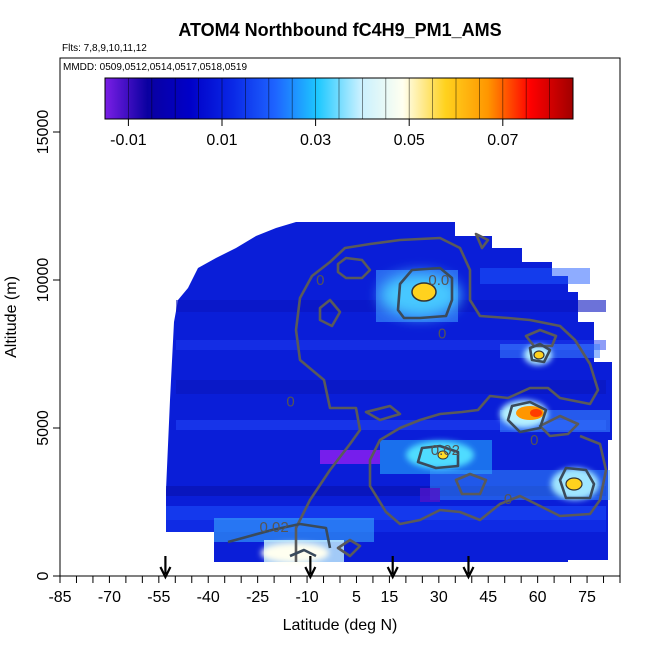  I want to click on y-tick-label: 0, so click(43, 575).